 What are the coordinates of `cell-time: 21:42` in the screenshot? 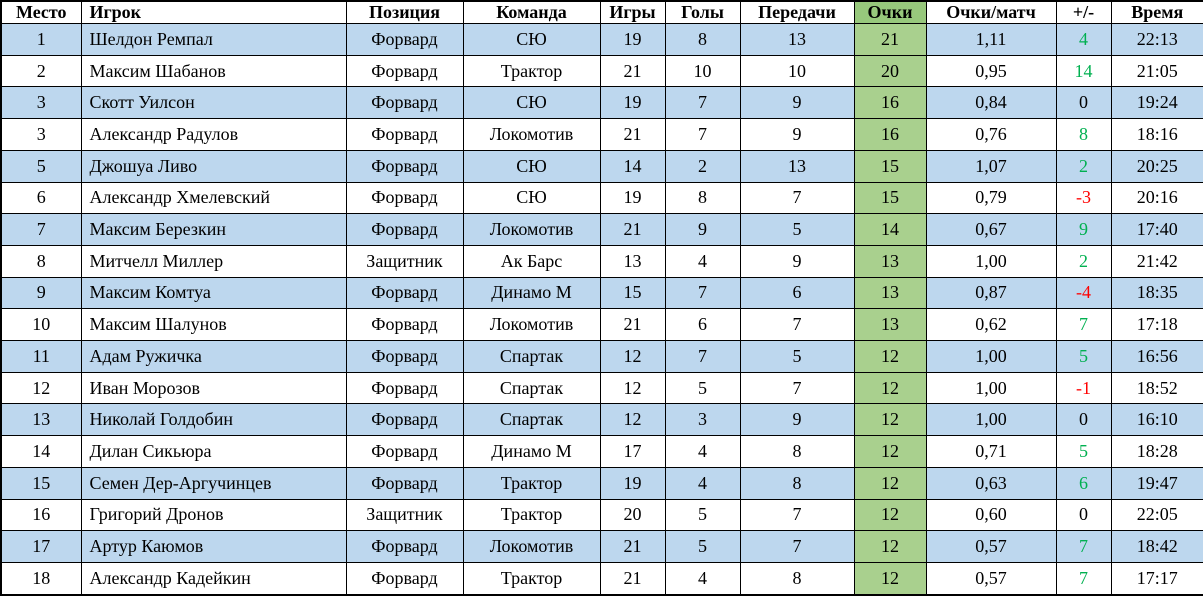 It's located at (1156, 261).